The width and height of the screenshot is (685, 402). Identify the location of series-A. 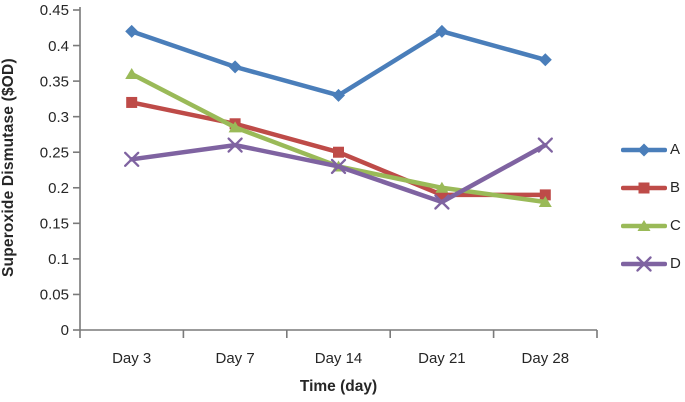
(338, 63).